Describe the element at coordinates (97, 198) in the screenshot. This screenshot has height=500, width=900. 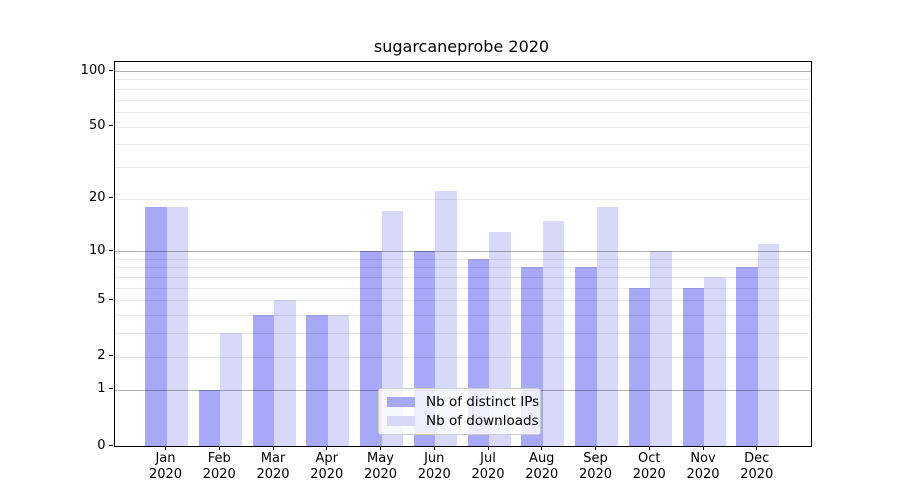
I see `y-tick-label-20: 20` at that location.